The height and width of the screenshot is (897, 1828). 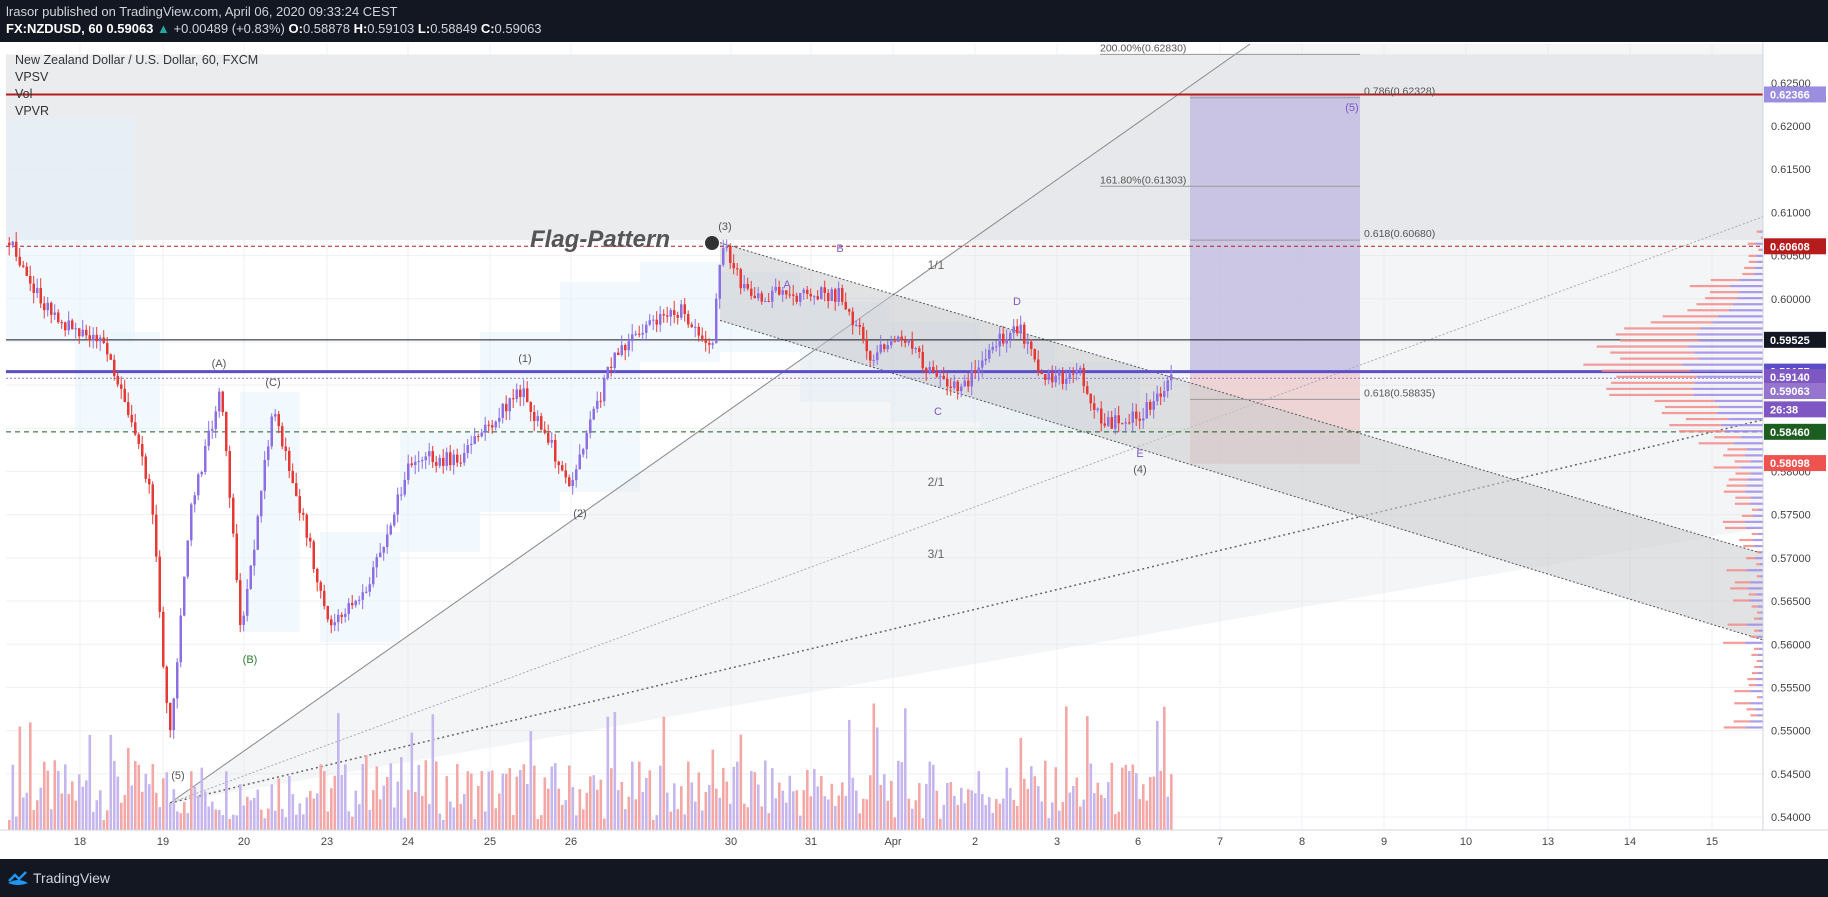 I want to click on author: lrasor, so click(x=22, y=11).